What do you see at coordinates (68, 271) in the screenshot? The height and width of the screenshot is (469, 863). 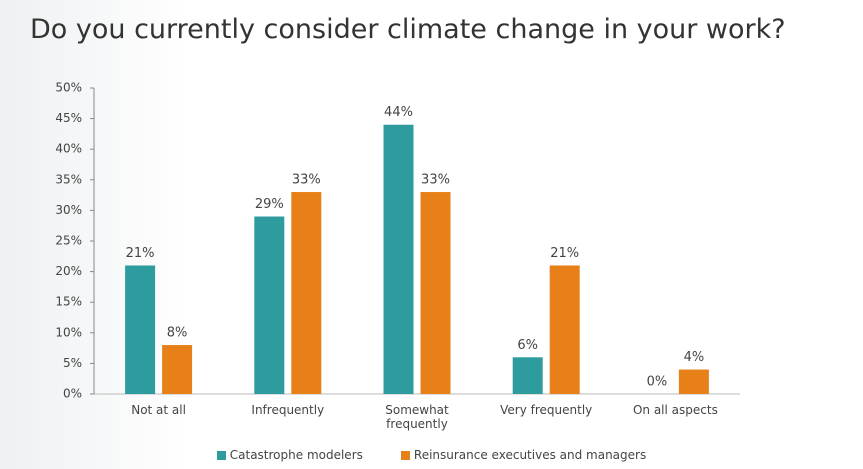 I see `y-tick-label: 20%` at bounding box center [68, 271].